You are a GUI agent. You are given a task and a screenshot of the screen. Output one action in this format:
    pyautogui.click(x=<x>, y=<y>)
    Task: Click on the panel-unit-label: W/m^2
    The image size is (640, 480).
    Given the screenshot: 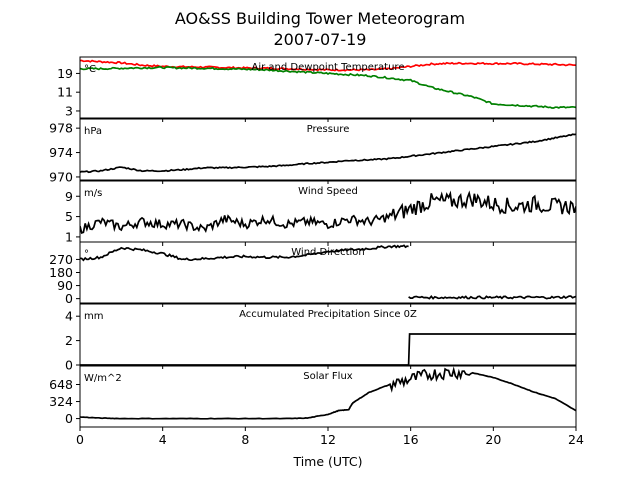 What is the action you would take?
    pyautogui.click(x=103, y=378)
    